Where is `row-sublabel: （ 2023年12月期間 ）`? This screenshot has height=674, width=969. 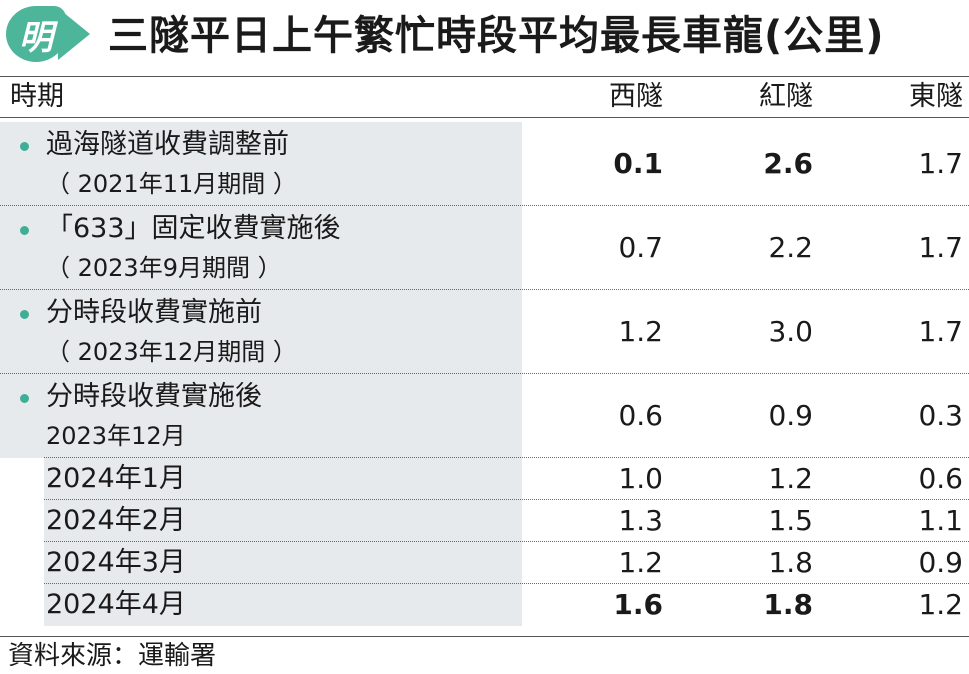
row-sublabel: （ 2023年12月期間 ） is located at coordinates (171, 352).